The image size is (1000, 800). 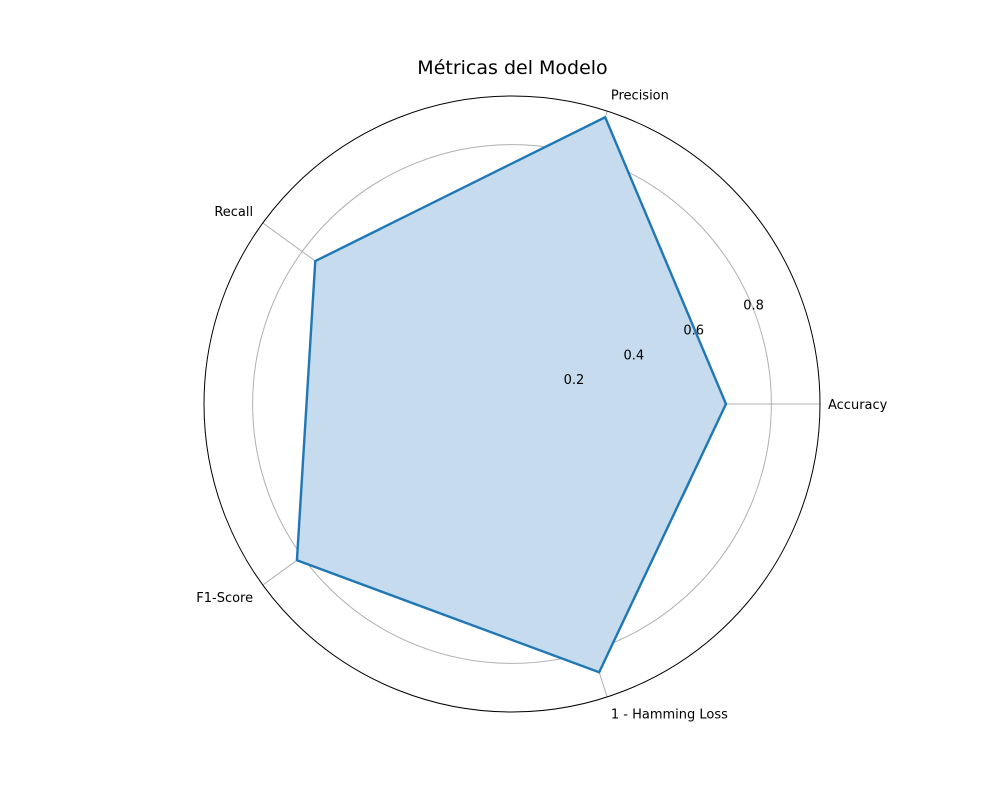 What do you see at coordinates (224, 598) in the screenshot?
I see `category-label: F1-Score` at bounding box center [224, 598].